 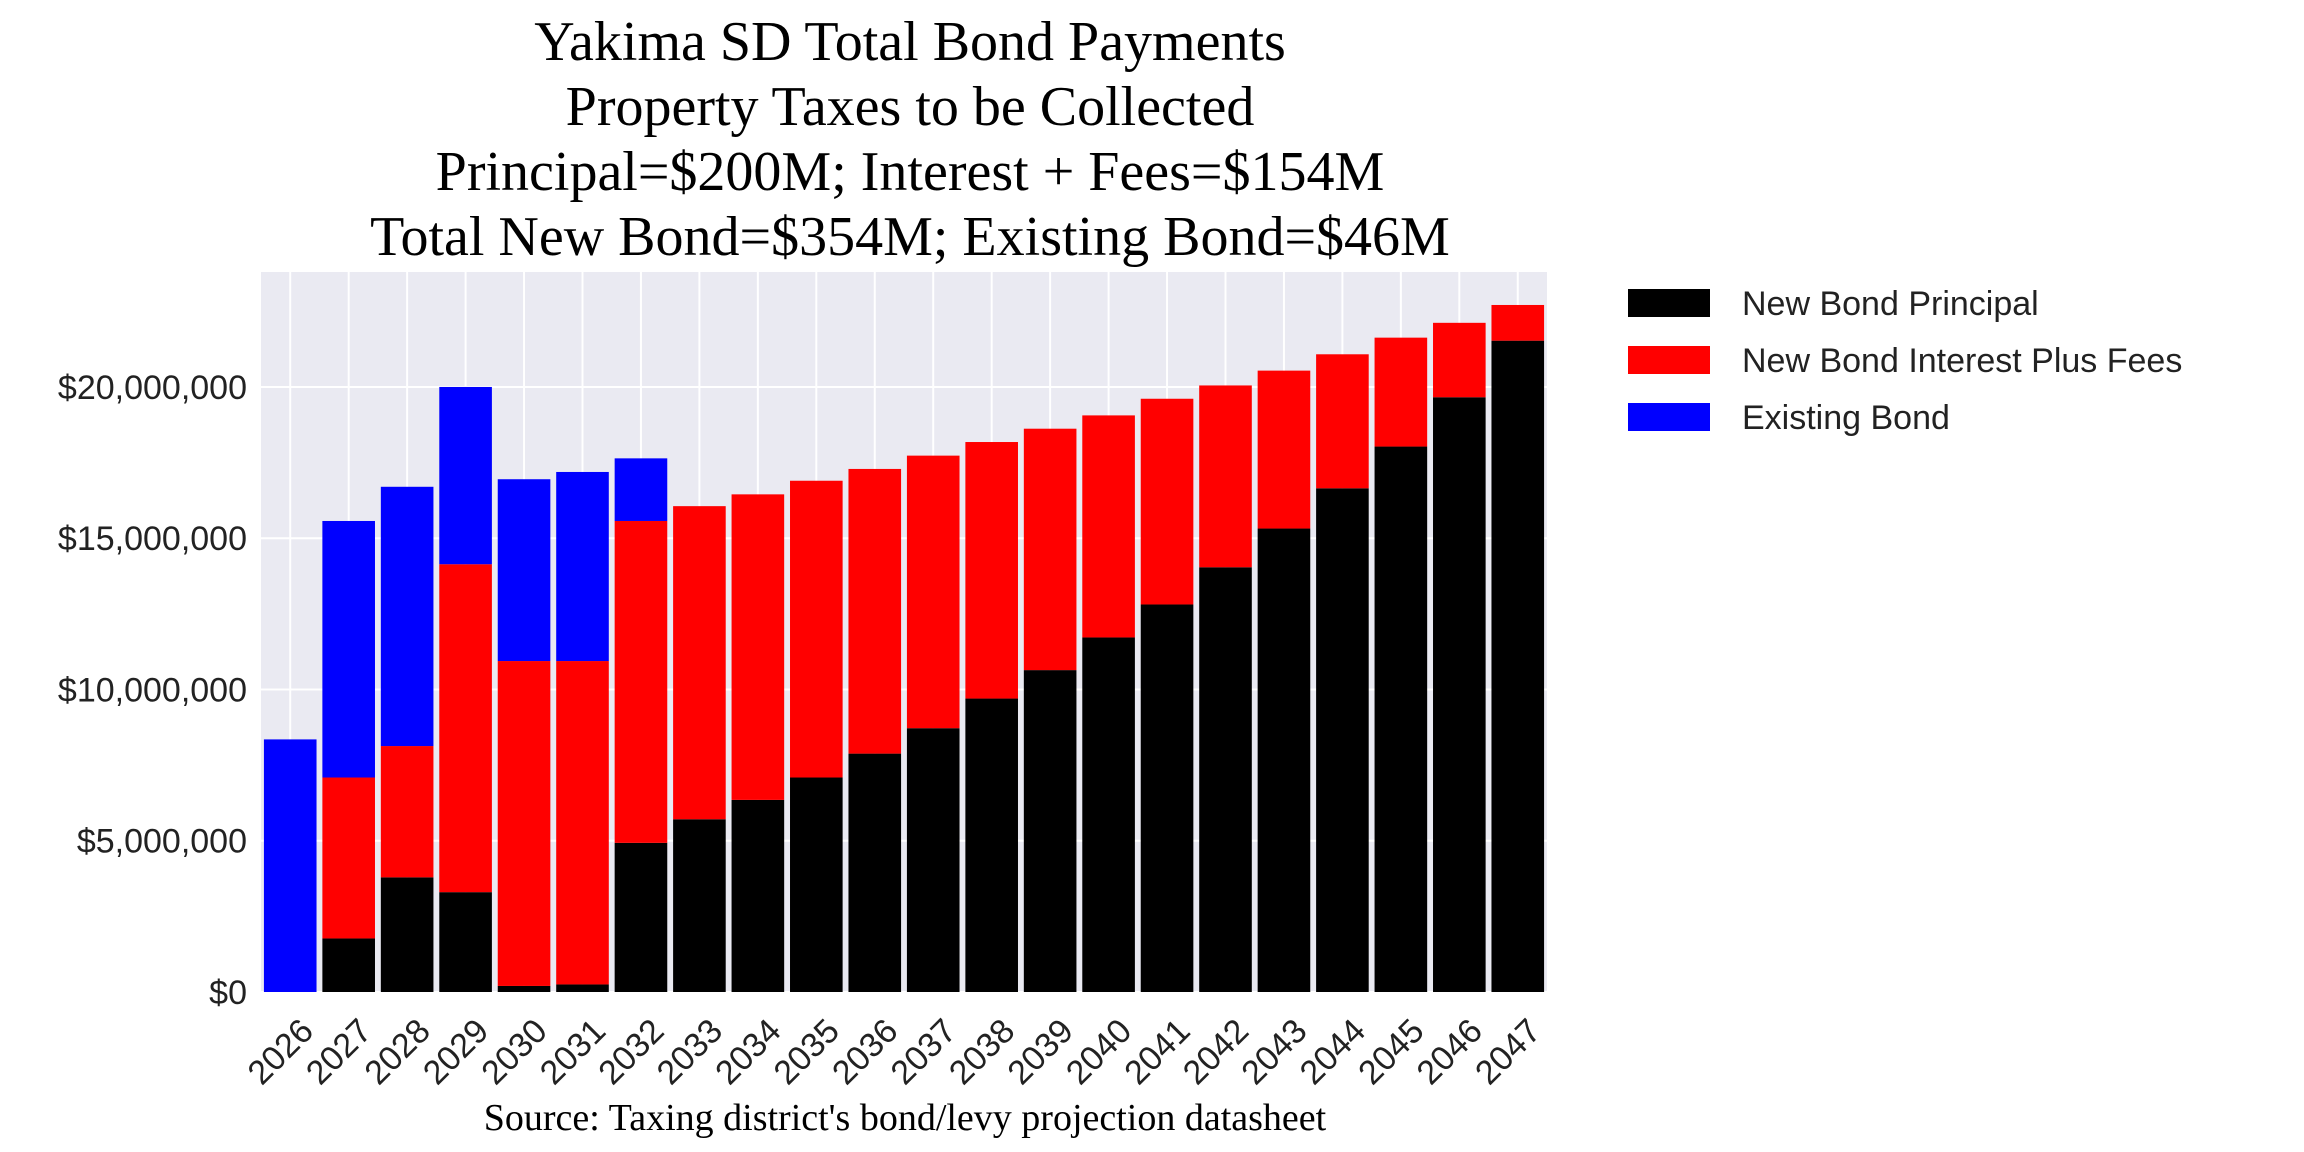 I want to click on x-tick-label: 2042, so click(x=1216, y=1052).